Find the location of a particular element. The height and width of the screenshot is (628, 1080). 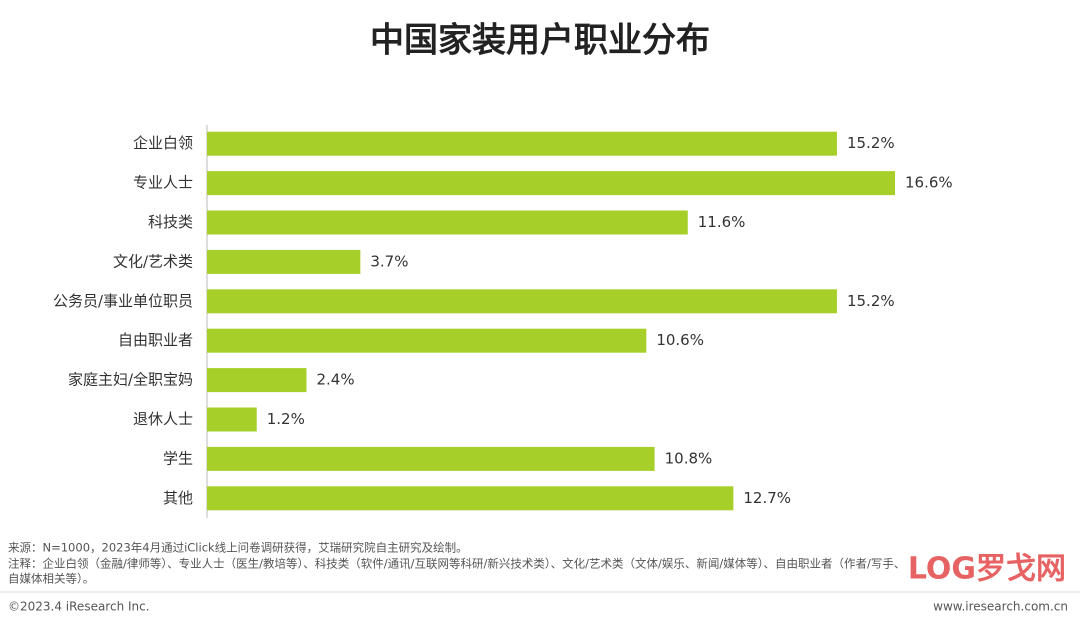

watermark: LOG罗戈网 is located at coordinates (987, 569).